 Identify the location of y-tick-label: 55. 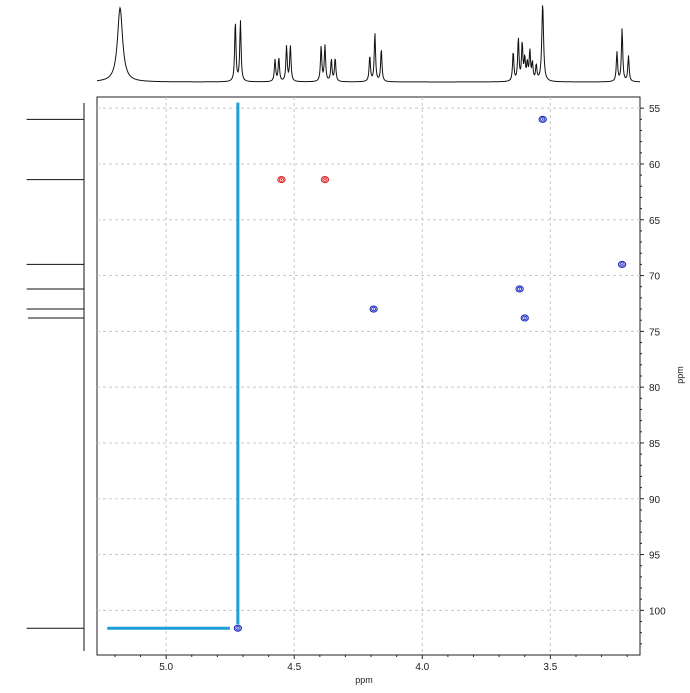
(655, 109).